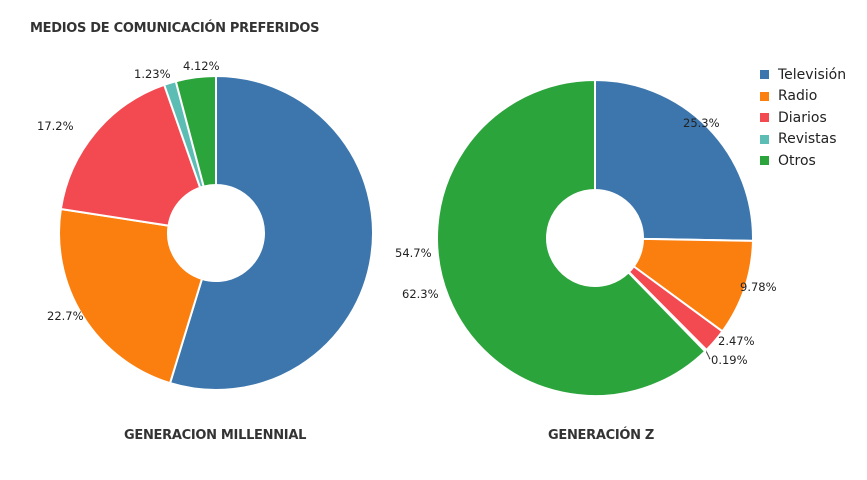 This screenshot has width=867, height=480. Describe the element at coordinates (65, 316) in the screenshot. I see `slice-value-label: 22.7%` at that location.